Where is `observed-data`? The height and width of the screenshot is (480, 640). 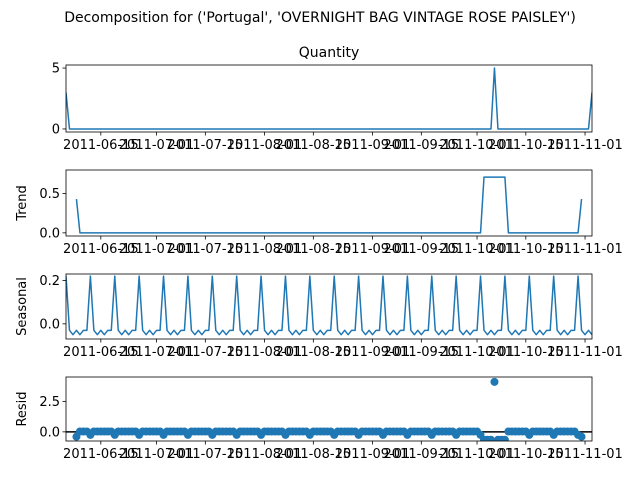 observed-data is located at coordinates (329, 98).